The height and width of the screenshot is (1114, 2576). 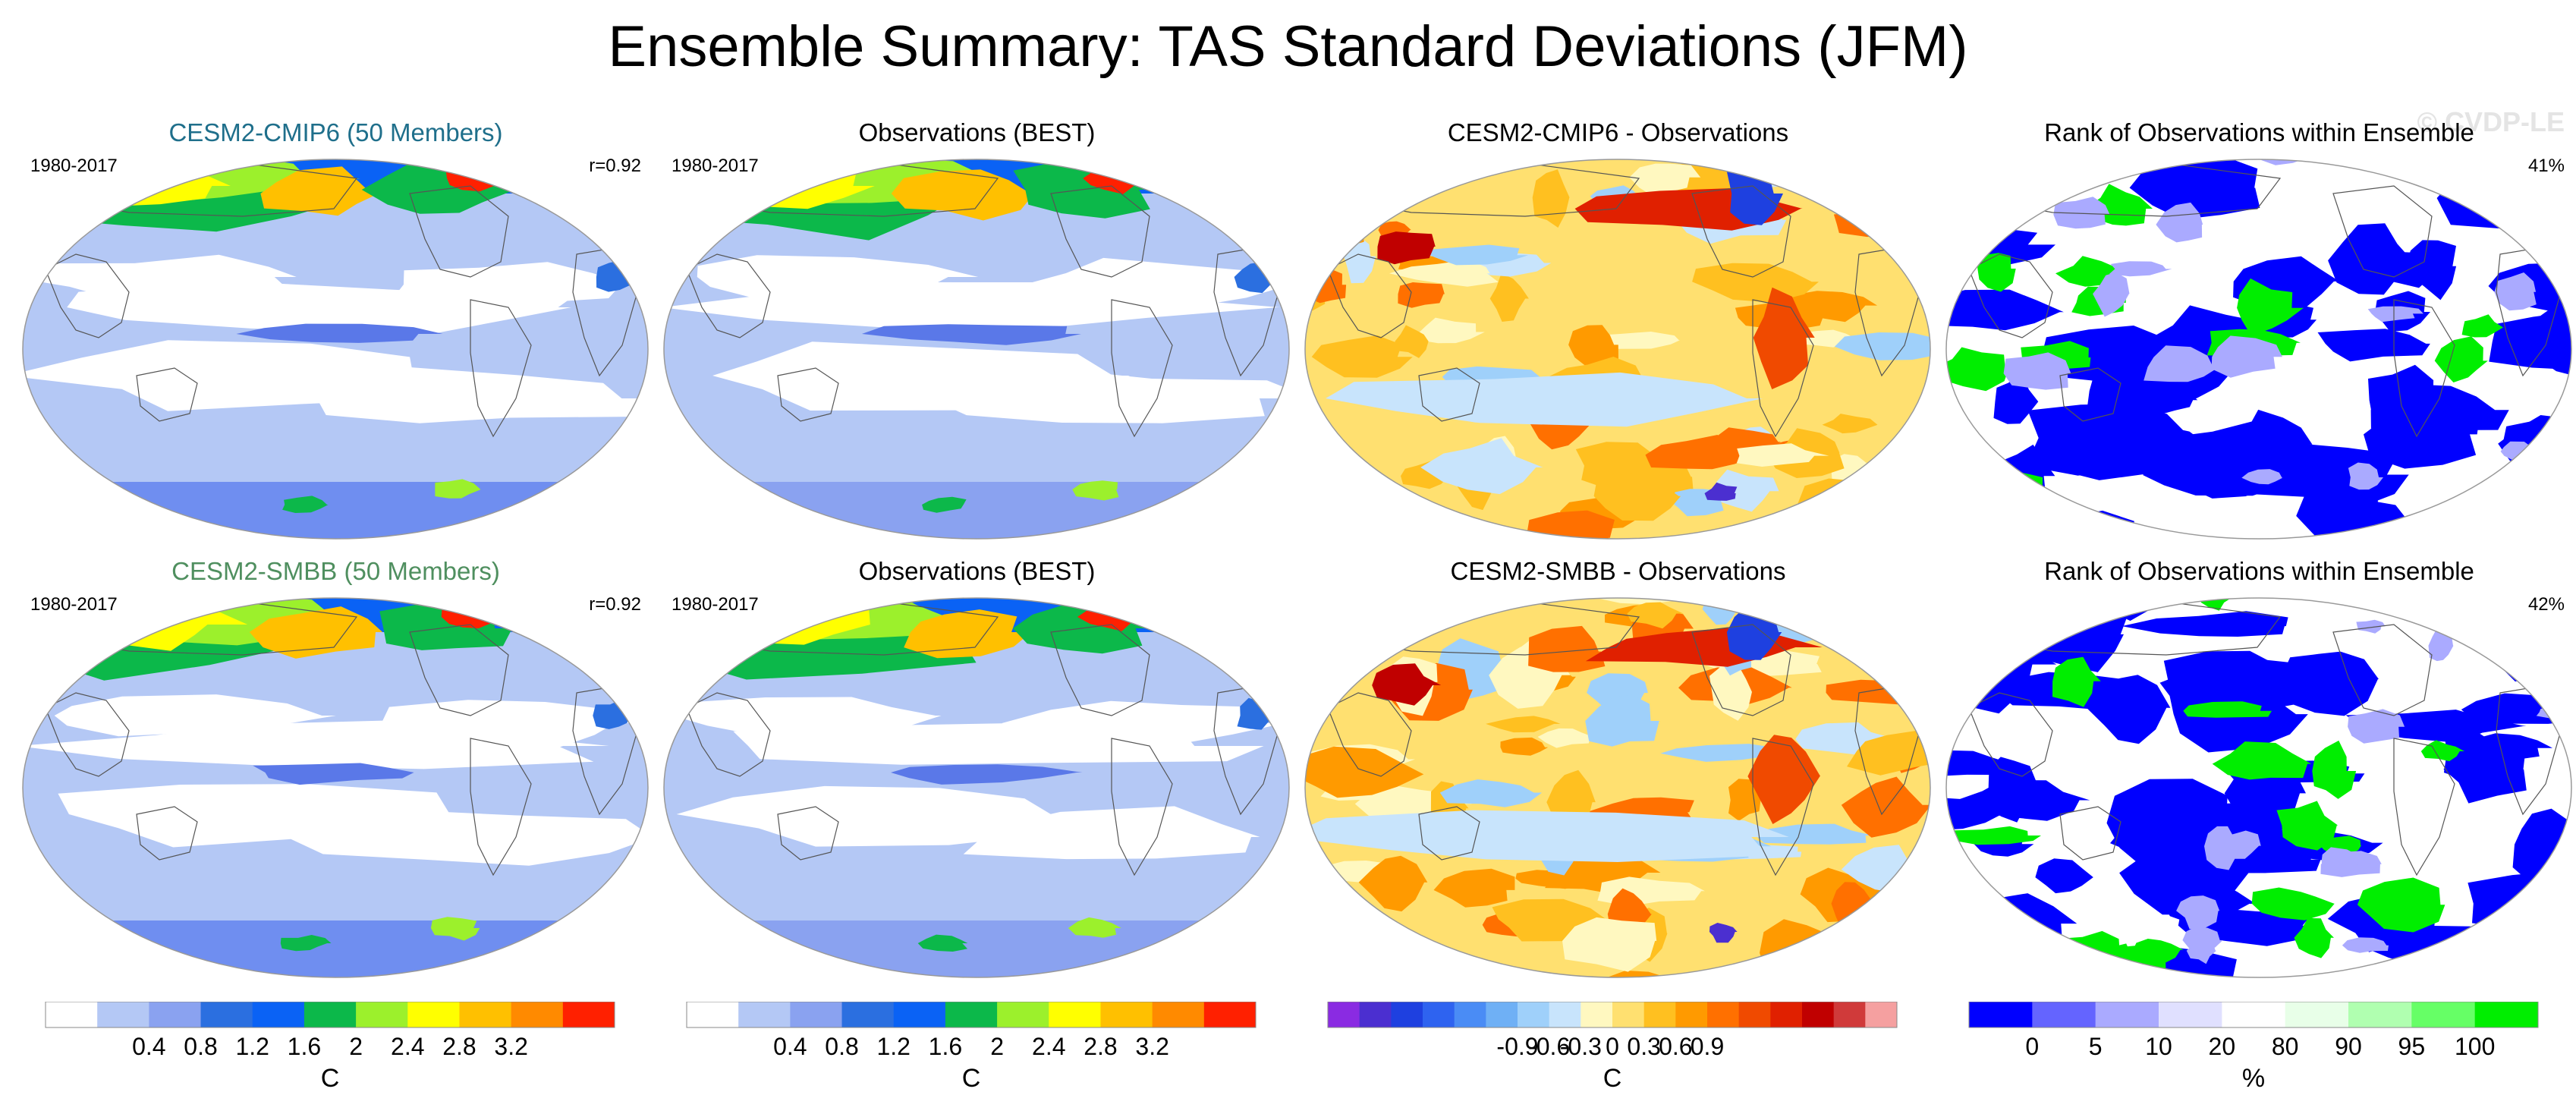 What do you see at coordinates (356, 1046) in the screenshot?
I see `colorbar-tick-label: 2` at bounding box center [356, 1046].